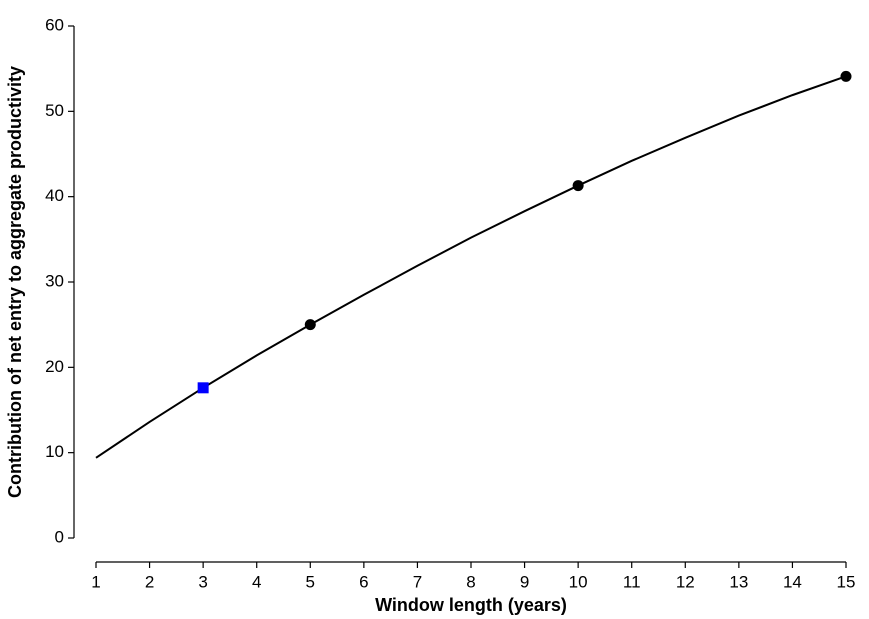  What do you see at coordinates (54, 110) in the screenshot?
I see `y-tick-label: 50` at bounding box center [54, 110].